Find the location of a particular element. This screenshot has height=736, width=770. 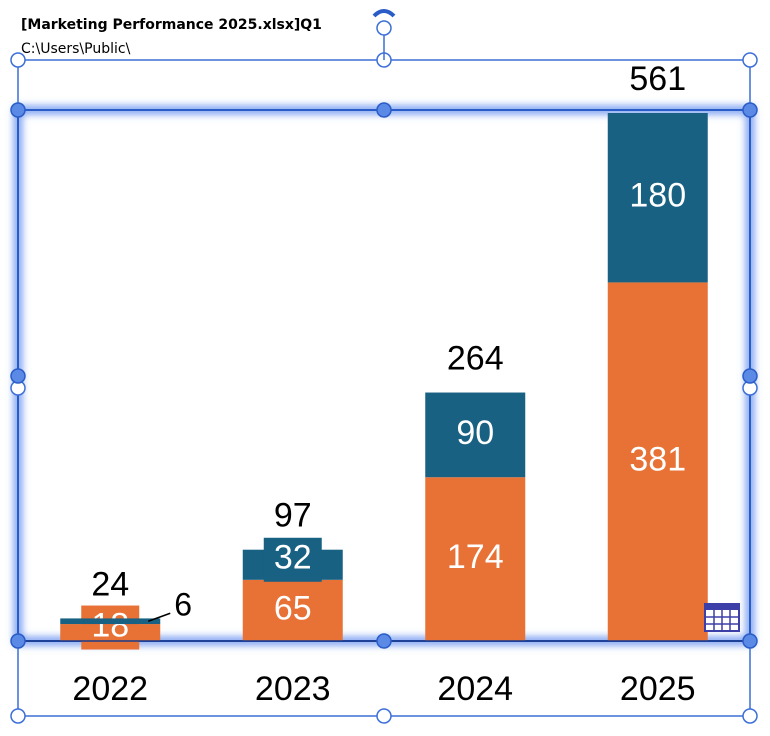

data-label: 32 is located at coordinates (293, 558).